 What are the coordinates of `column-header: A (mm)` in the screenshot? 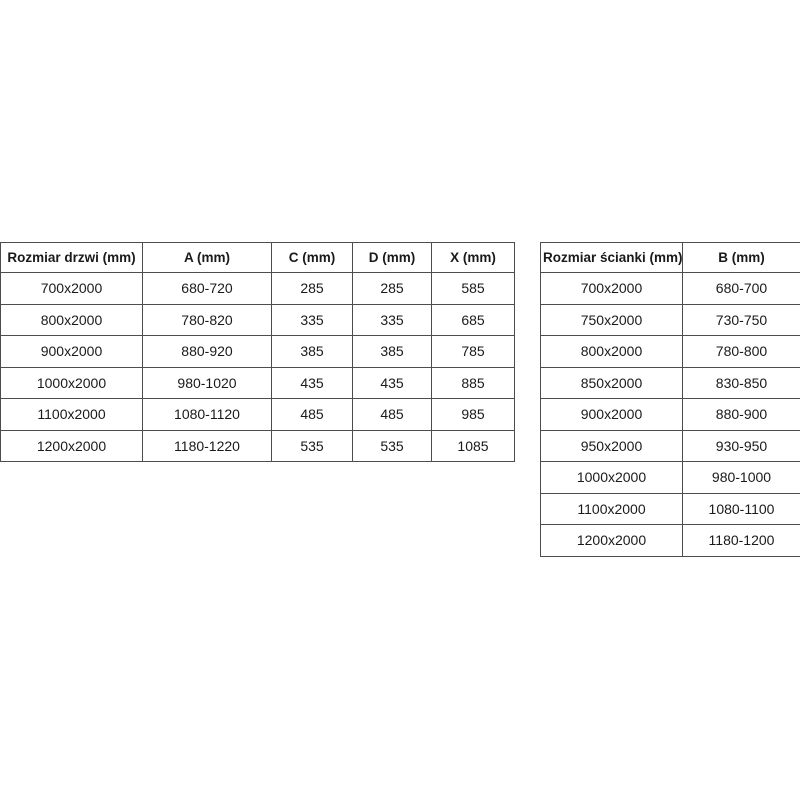 It's located at (207, 257).